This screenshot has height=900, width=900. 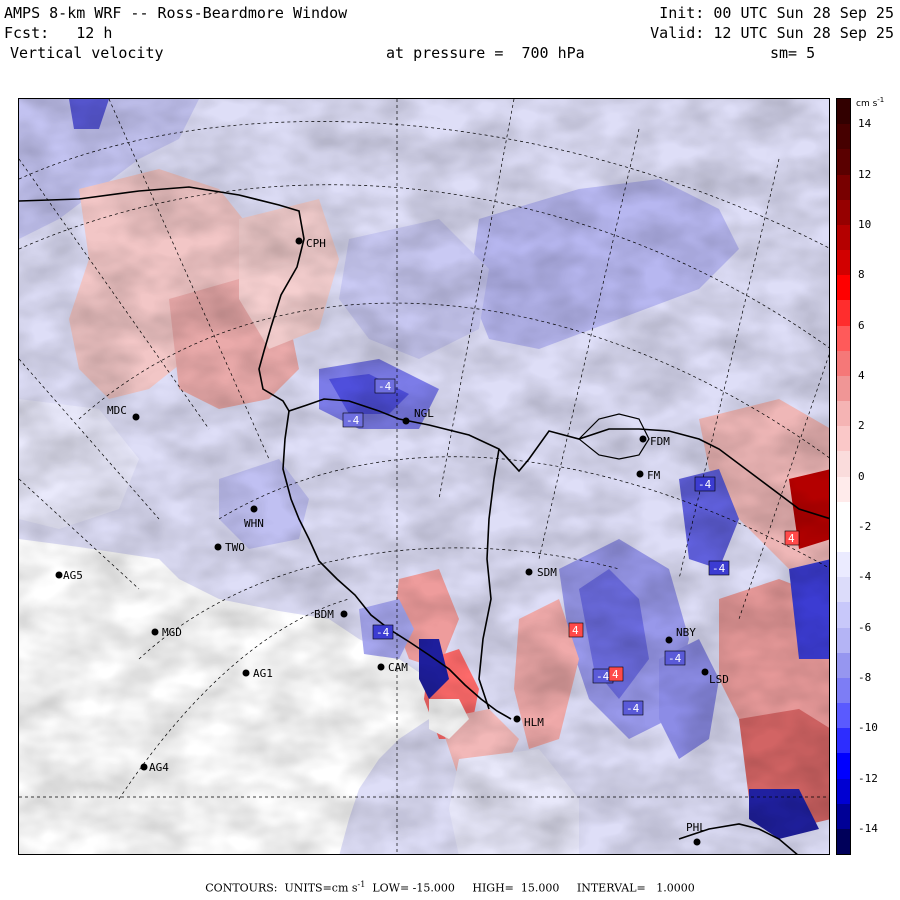 What do you see at coordinates (793, 53) in the screenshot?
I see `smoothing-value: sm= 5` at bounding box center [793, 53].